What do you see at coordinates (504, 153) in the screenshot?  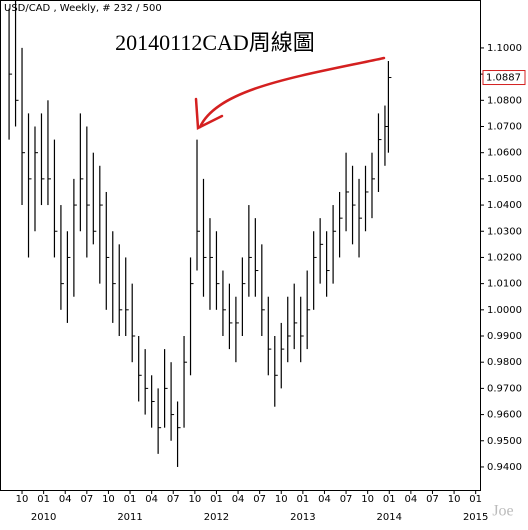 I see `y-tick-label: 1.0600` at bounding box center [504, 153].